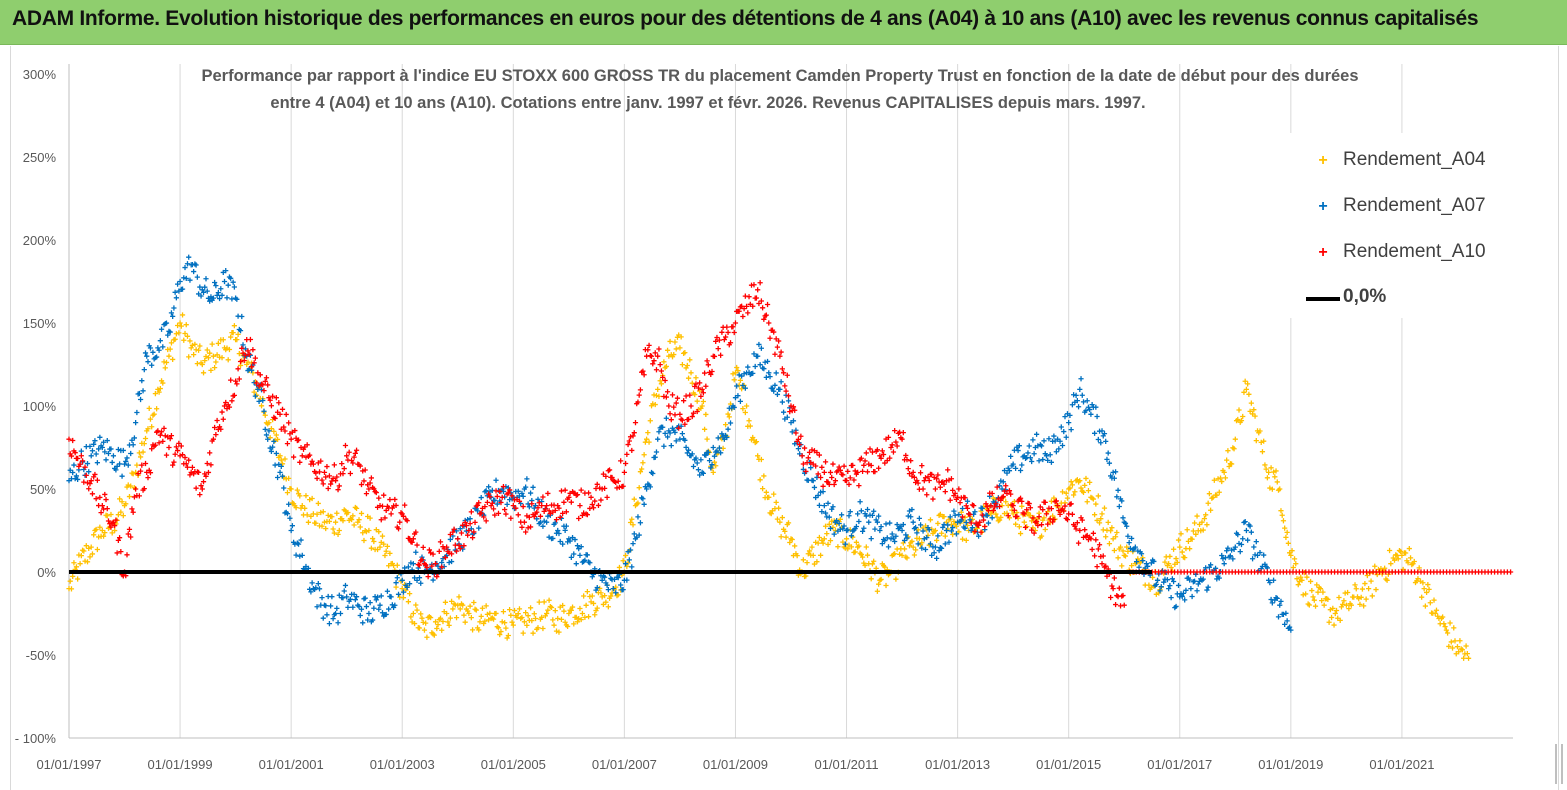 The height and width of the screenshot is (790, 1567). What do you see at coordinates (1559, 764) in the screenshot?
I see `resize-handle` at bounding box center [1559, 764].